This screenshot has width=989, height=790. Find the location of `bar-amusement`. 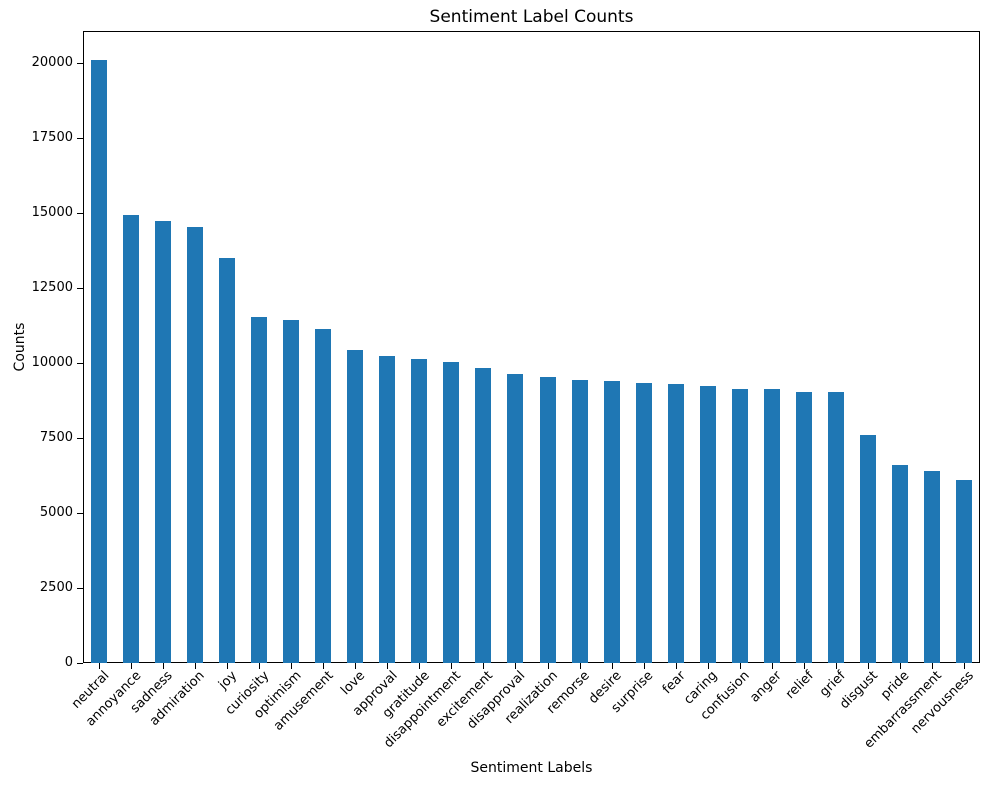

bar-amusement is located at coordinates (323, 495).